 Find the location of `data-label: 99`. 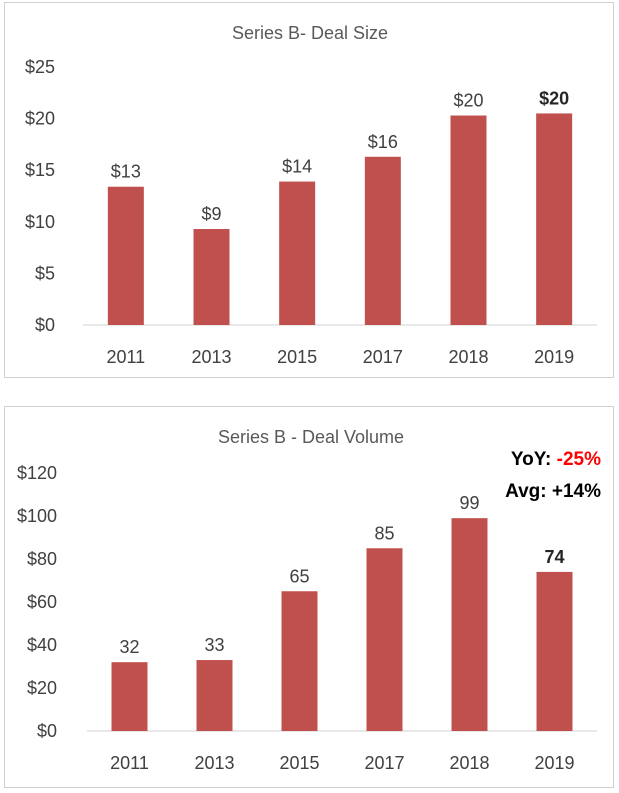

data-label: 99 is located at coordinates (469, 503).